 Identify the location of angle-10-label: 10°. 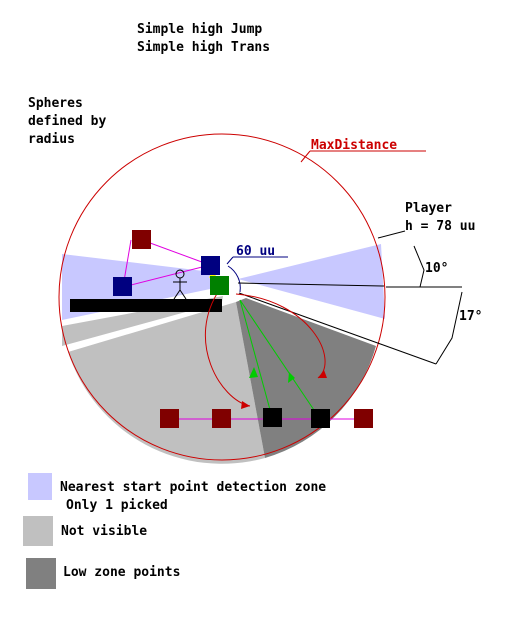
(436, 268).